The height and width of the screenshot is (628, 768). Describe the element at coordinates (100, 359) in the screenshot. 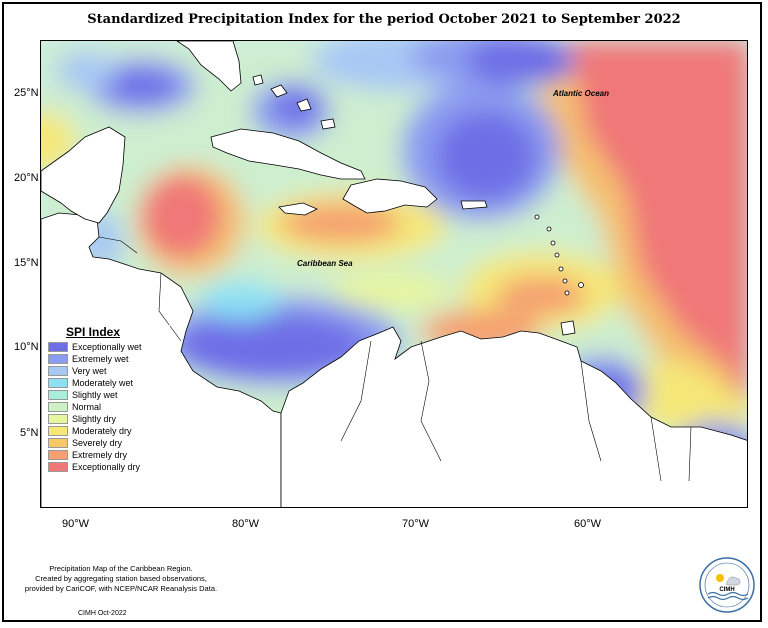

I see `legend-label: Extremely wet` at that location.